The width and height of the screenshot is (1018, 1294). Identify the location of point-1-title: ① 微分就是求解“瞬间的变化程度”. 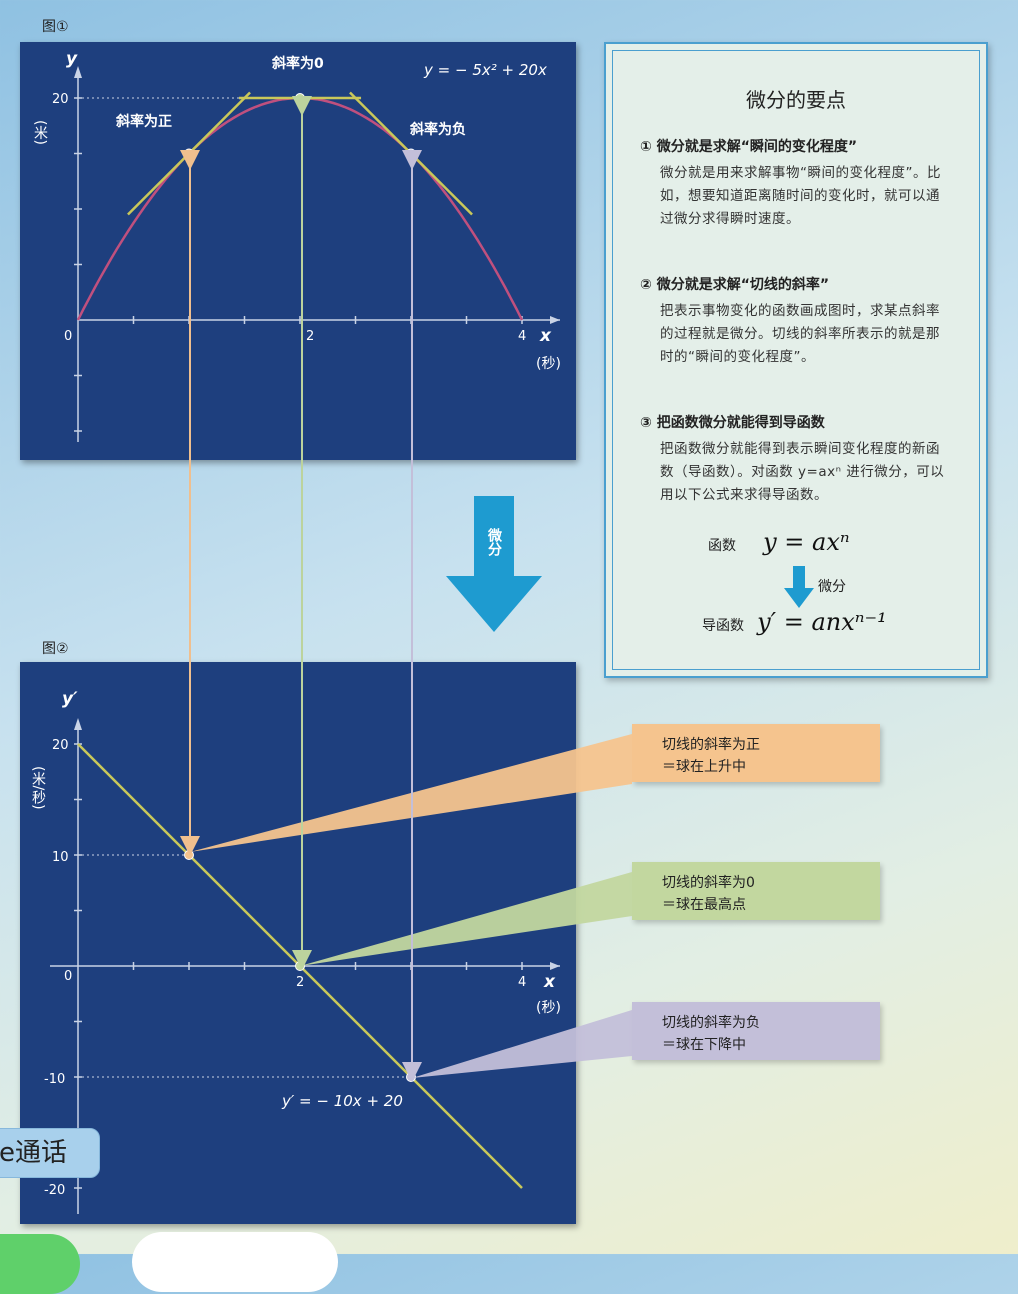
(749, 147).